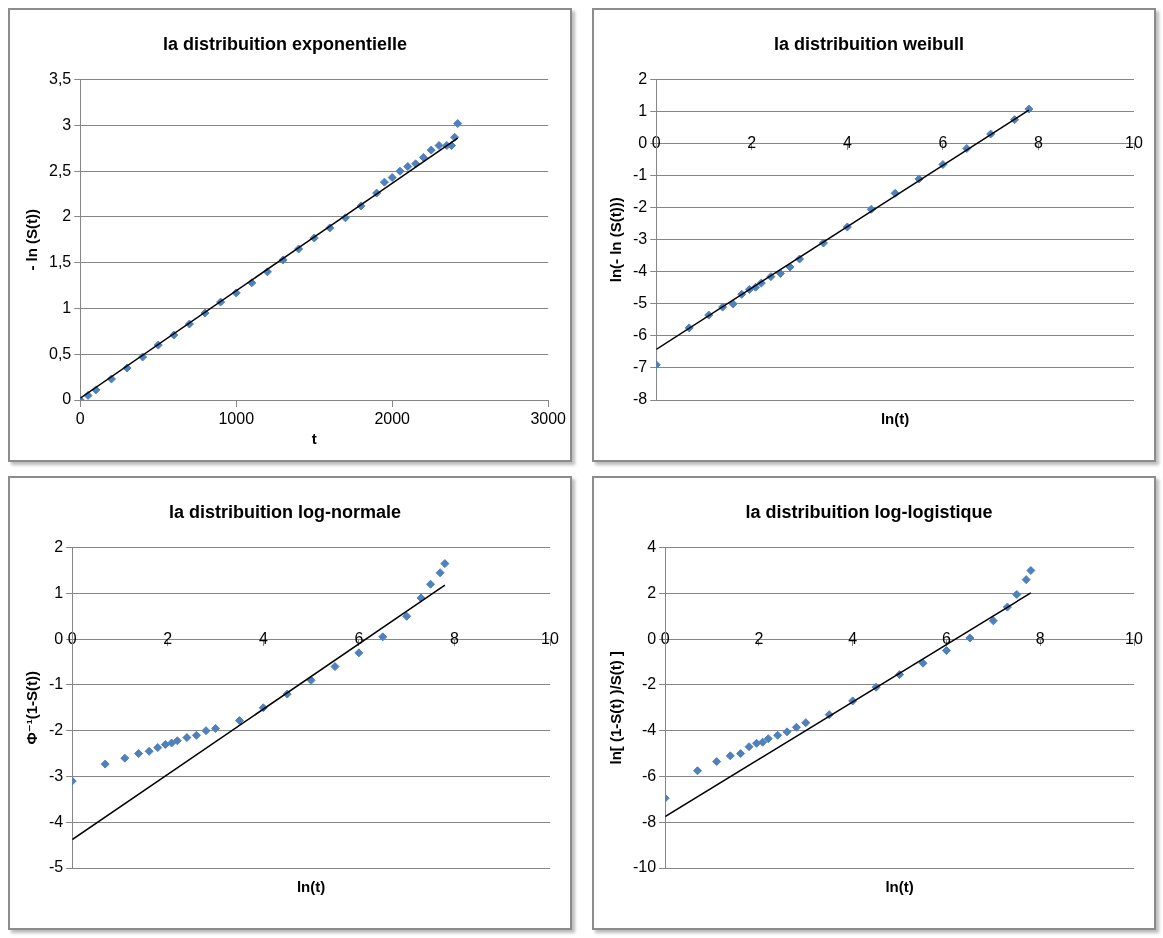 The image size is (1163, 938). I want to click on y-tick-label: -10, so click(645, 867).